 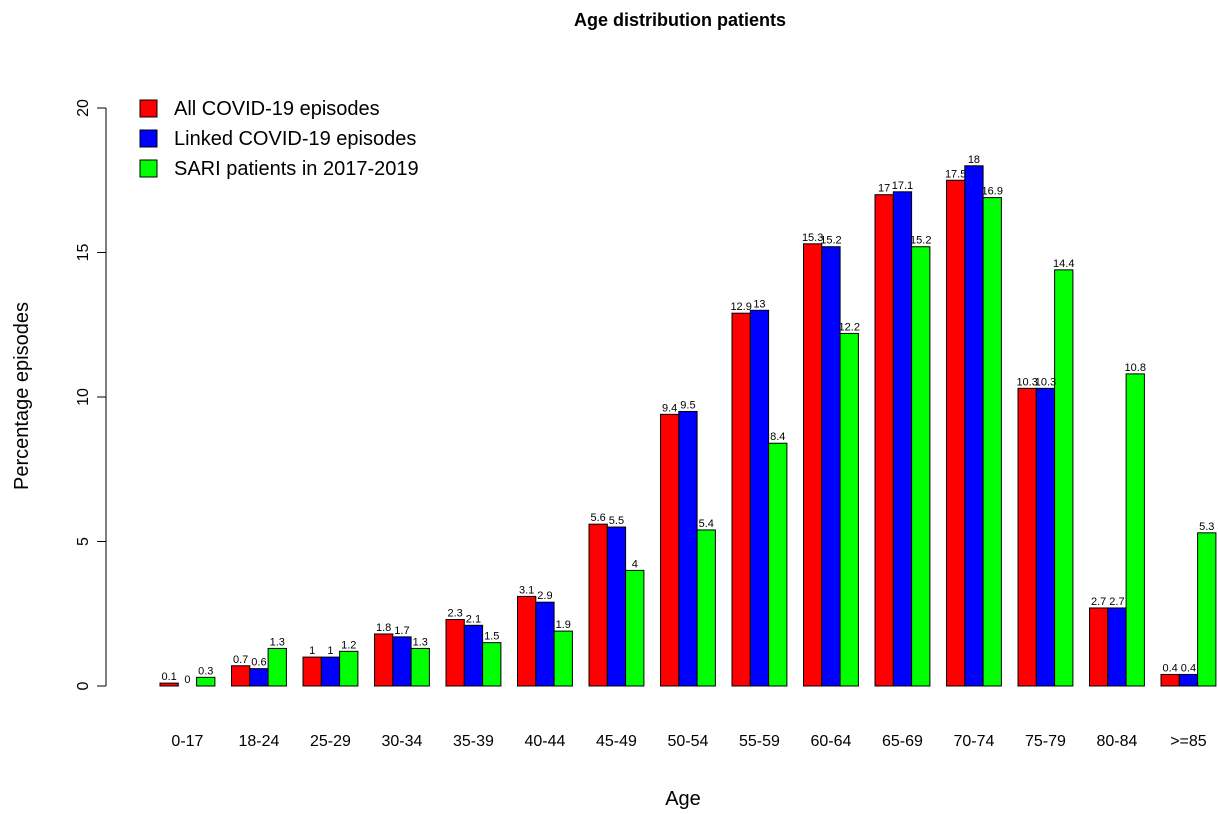 I want to click on bar-value-label: 5.4, so click(x=706, y=524).